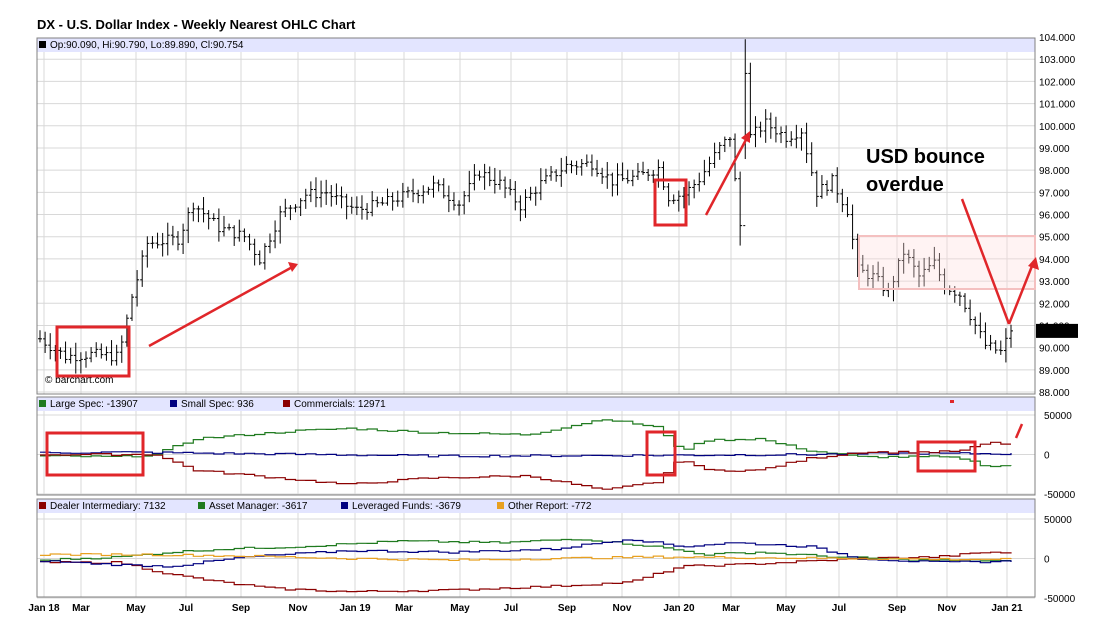 Image resolution: width=1096 pixels, height=627 pixels. I want to click on arrow-up-forecast, so click(1021, 292).